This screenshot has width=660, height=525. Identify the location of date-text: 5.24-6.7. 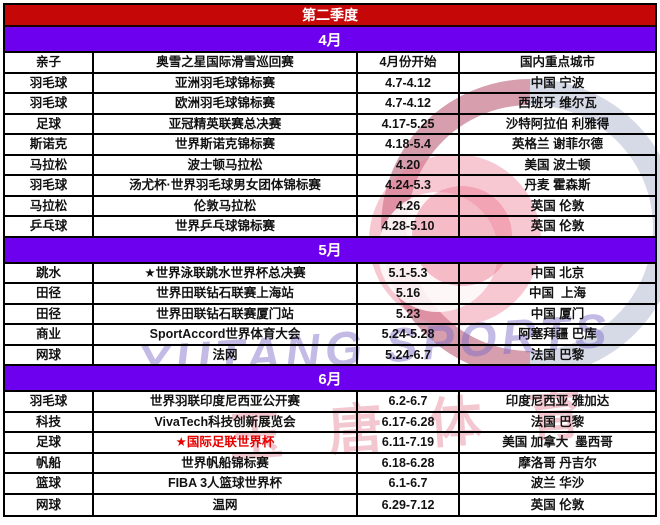
(408, 354).